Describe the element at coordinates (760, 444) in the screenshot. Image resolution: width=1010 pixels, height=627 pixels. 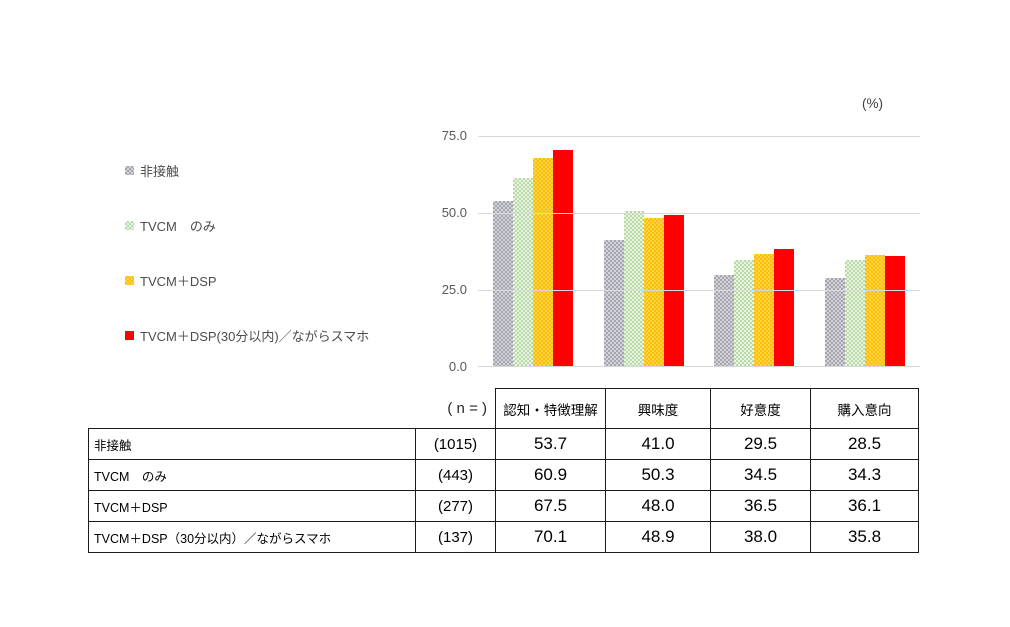
I see `value-cell: 29.5` at that location.